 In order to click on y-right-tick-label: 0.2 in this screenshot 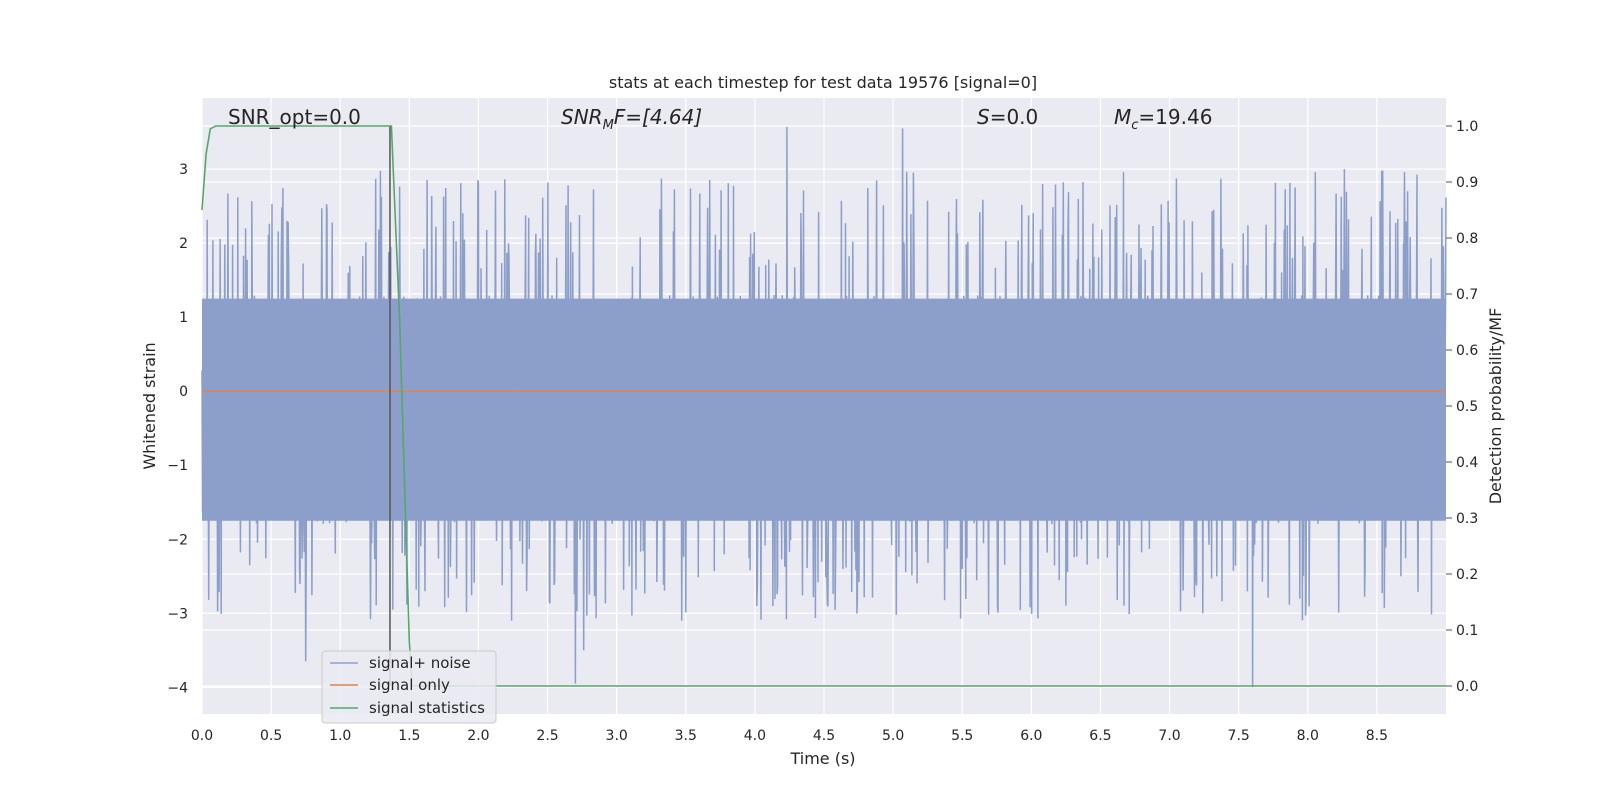, I will do `click(1467, 575)`.